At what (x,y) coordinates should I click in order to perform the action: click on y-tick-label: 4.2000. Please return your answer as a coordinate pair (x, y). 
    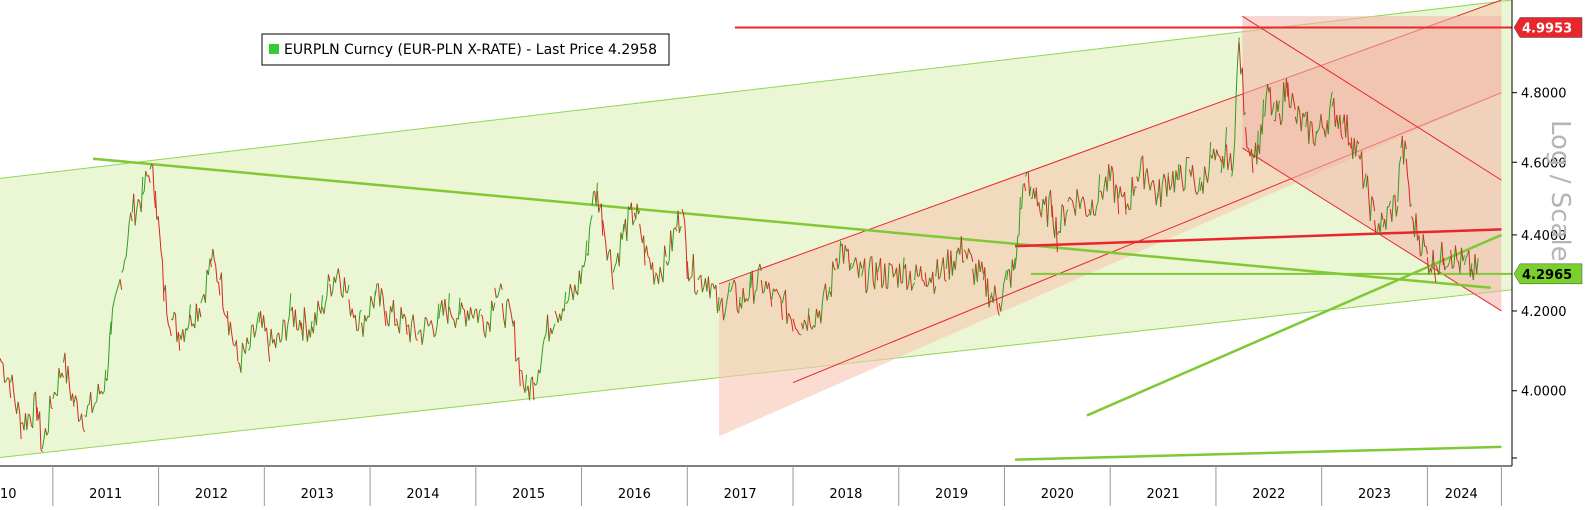
    Looking at the image, I should click on (1544, 312).